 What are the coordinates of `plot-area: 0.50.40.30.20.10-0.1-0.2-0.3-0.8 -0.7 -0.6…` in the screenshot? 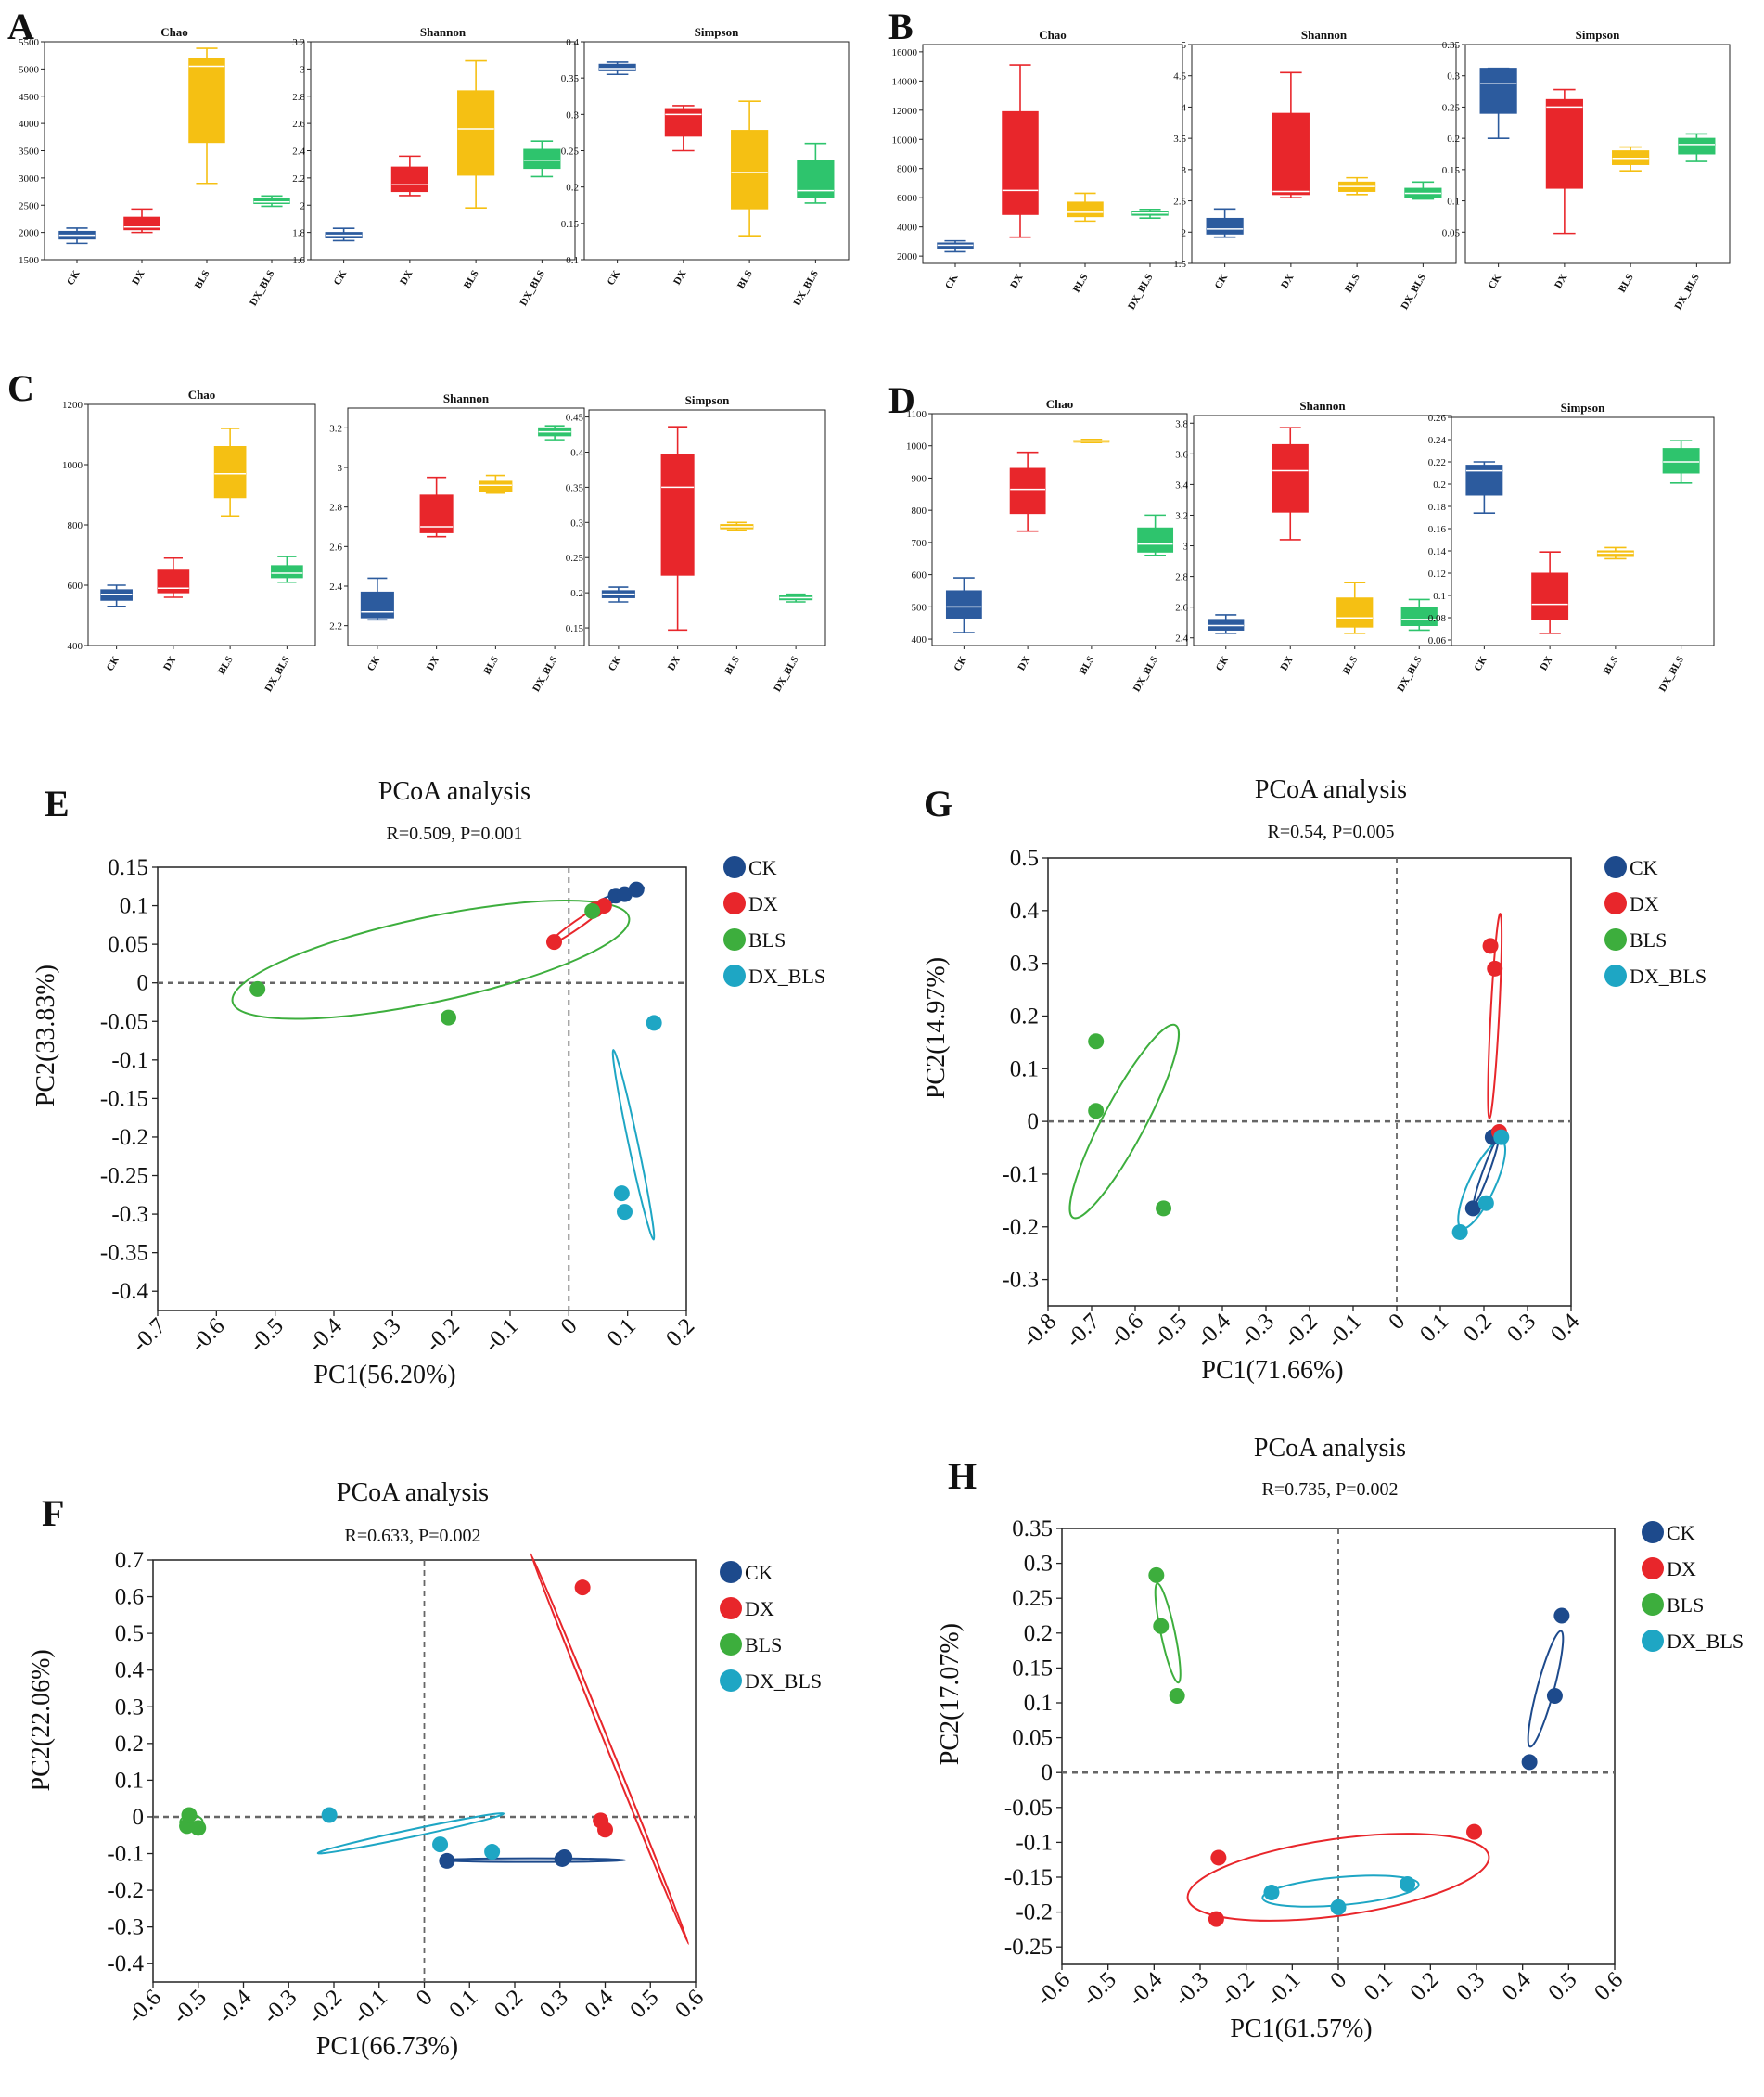 It's located at (1293, 1099).